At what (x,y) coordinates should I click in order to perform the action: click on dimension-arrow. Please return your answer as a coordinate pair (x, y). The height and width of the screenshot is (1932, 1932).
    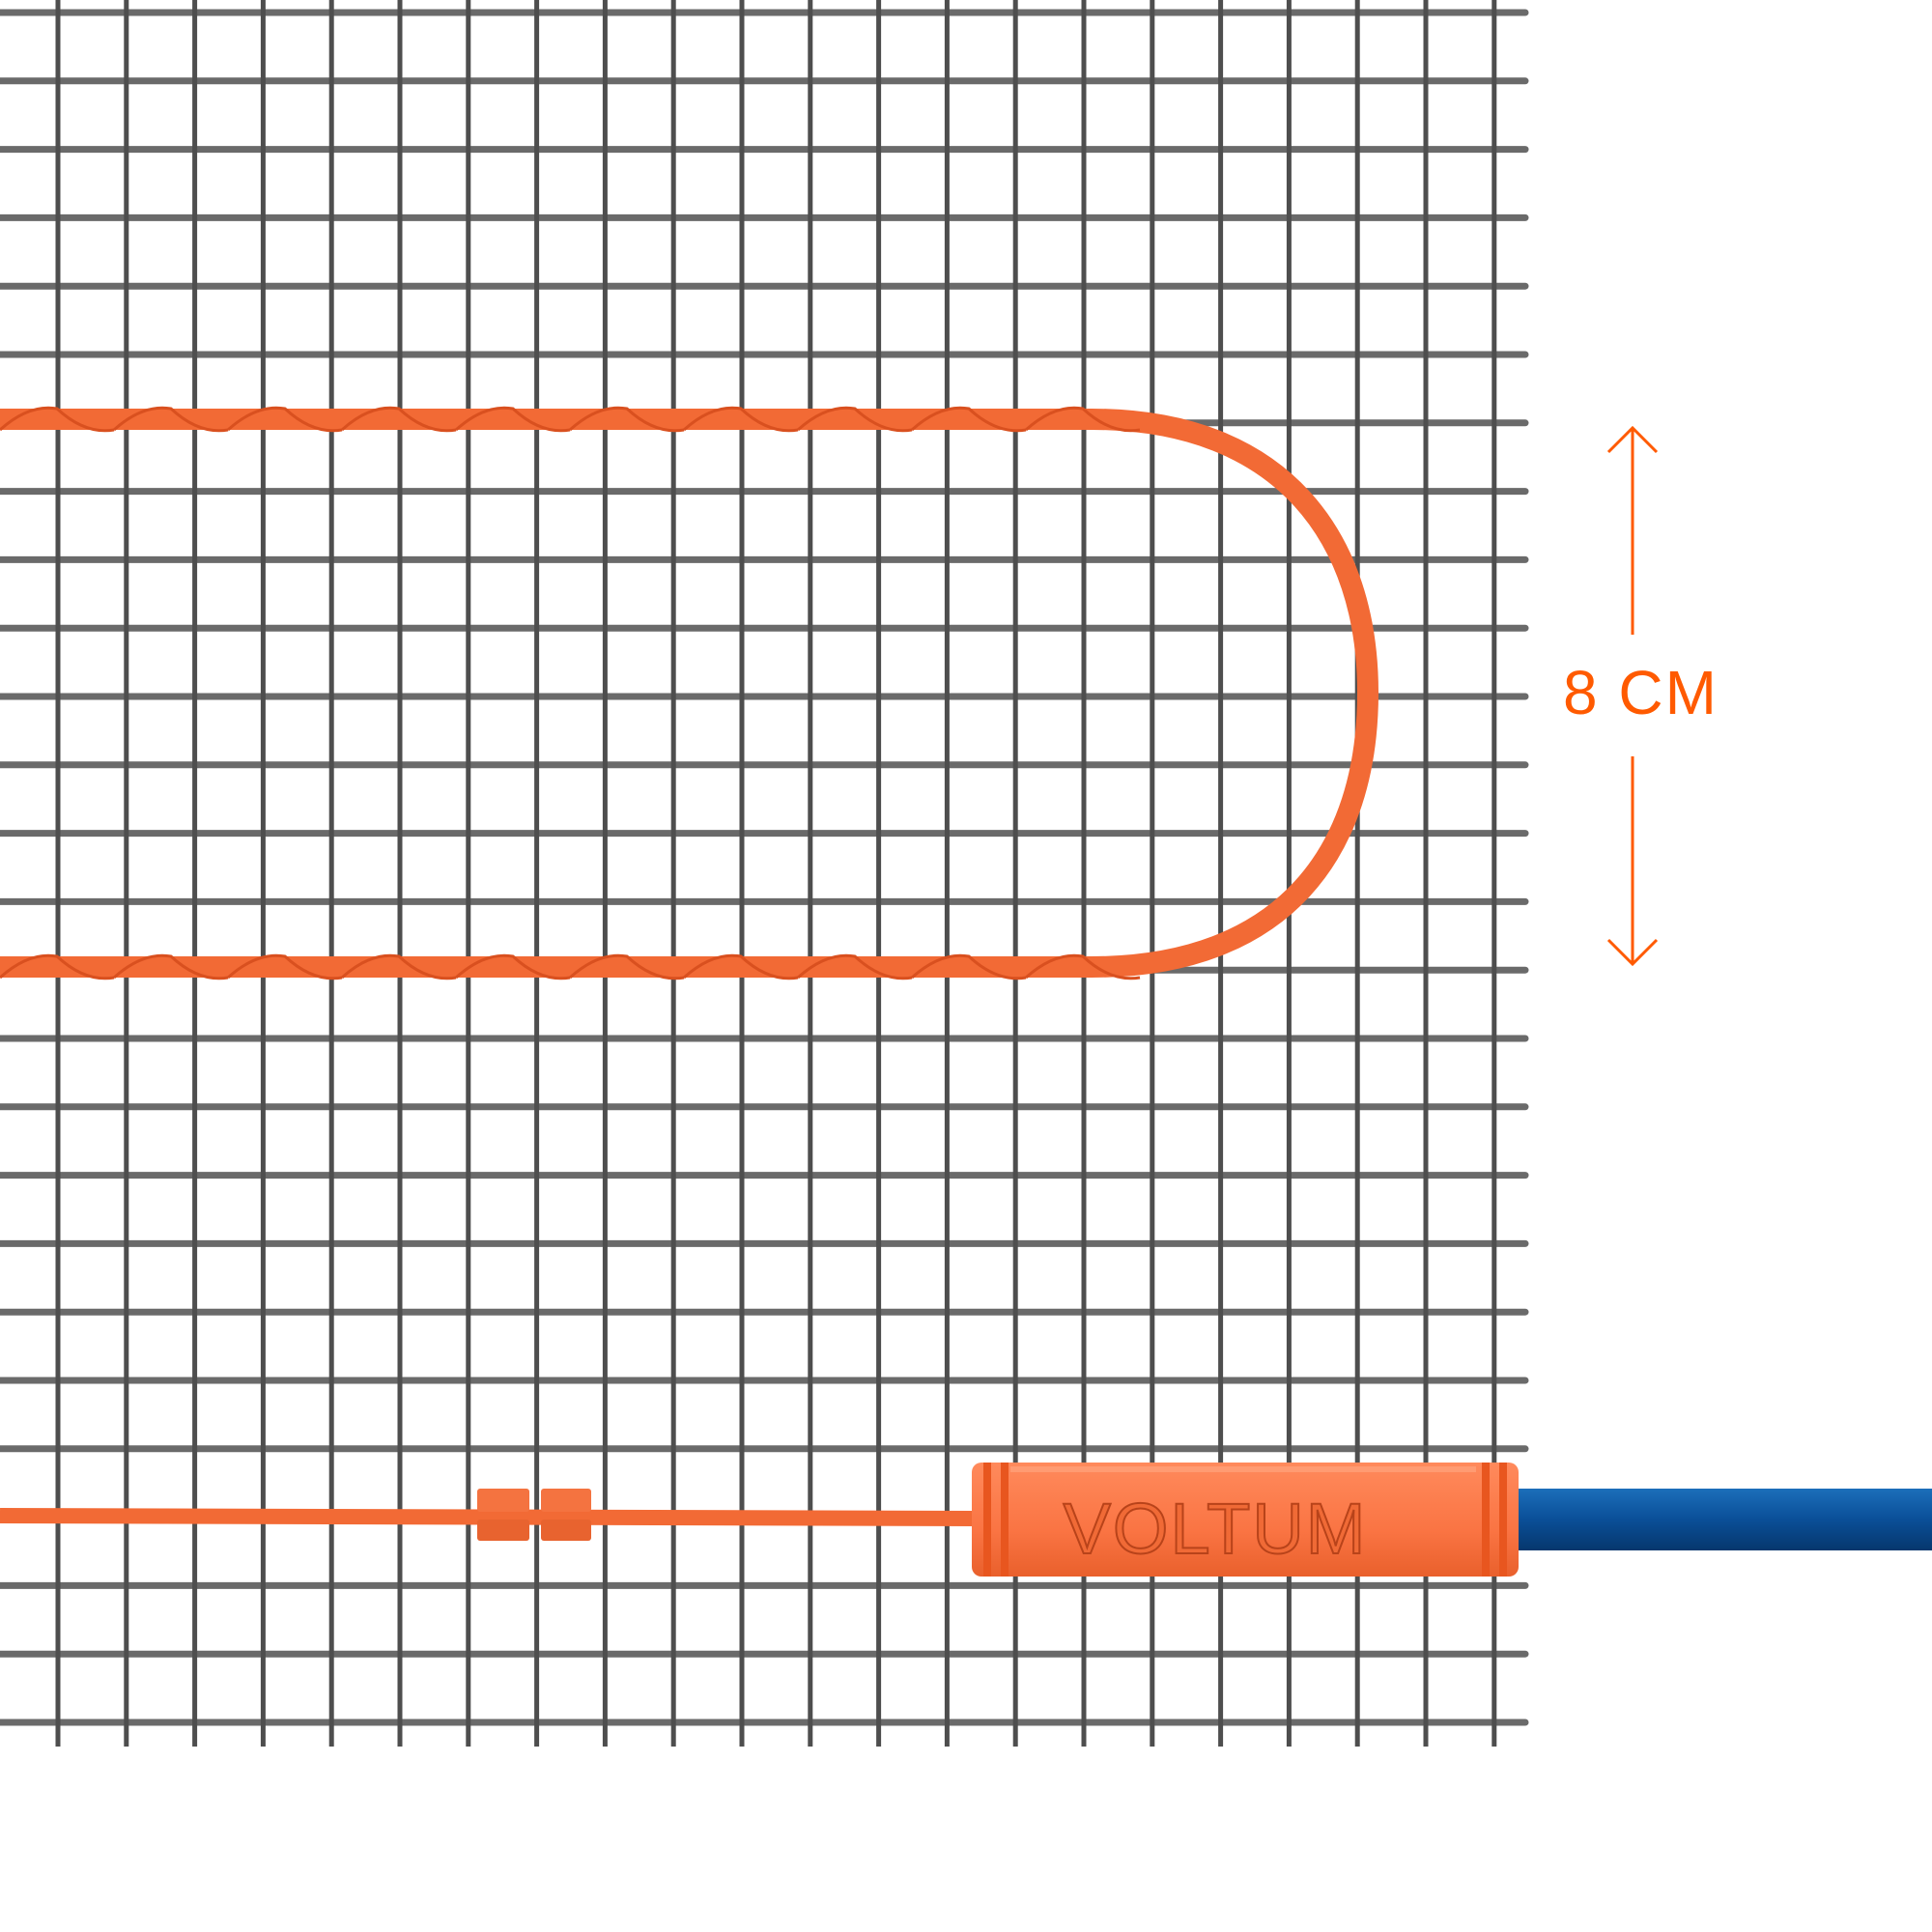
    Looking at the image, I should click on (1632, 696).